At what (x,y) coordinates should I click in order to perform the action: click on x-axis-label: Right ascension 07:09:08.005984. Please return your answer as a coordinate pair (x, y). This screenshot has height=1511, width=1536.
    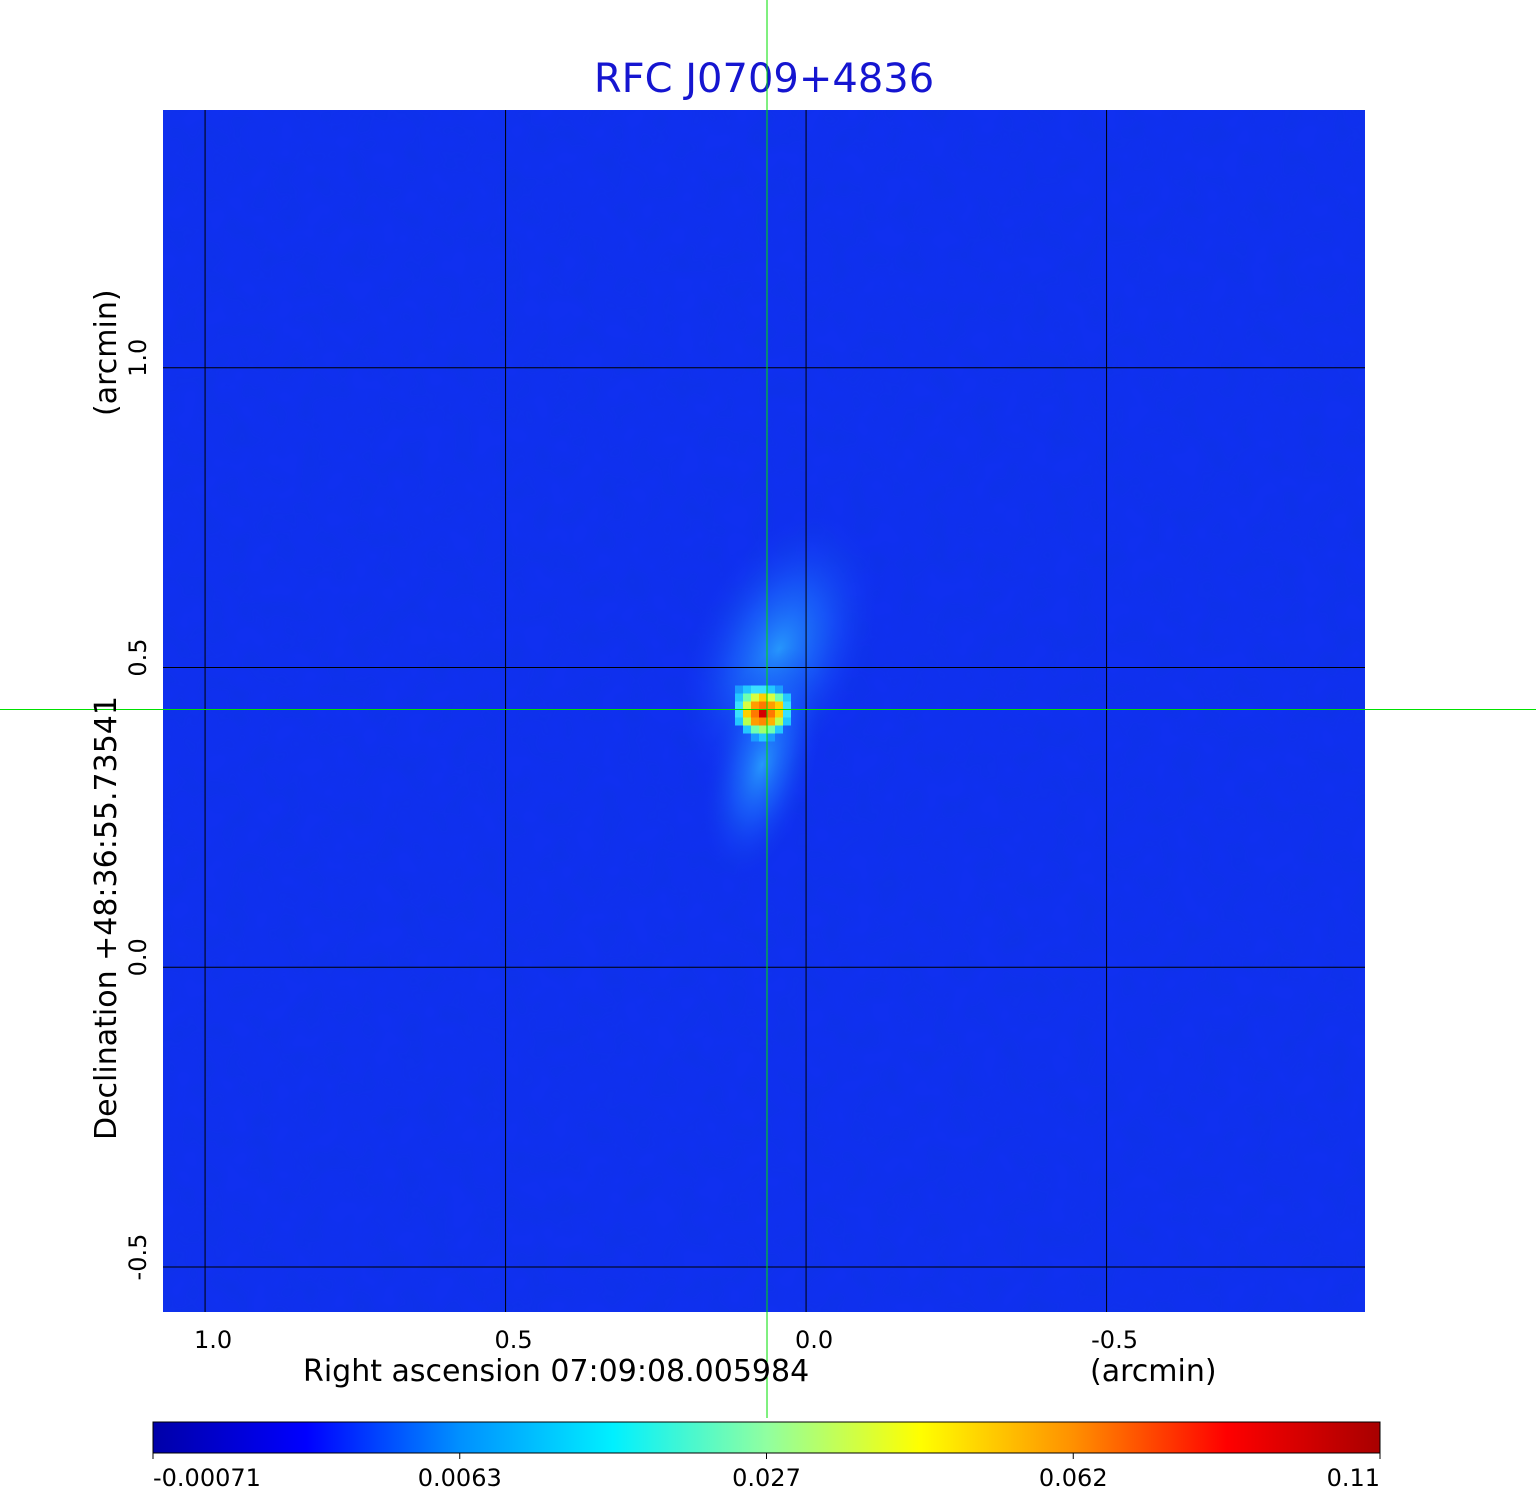
    Looking at the image, I should click on (556, 1371).